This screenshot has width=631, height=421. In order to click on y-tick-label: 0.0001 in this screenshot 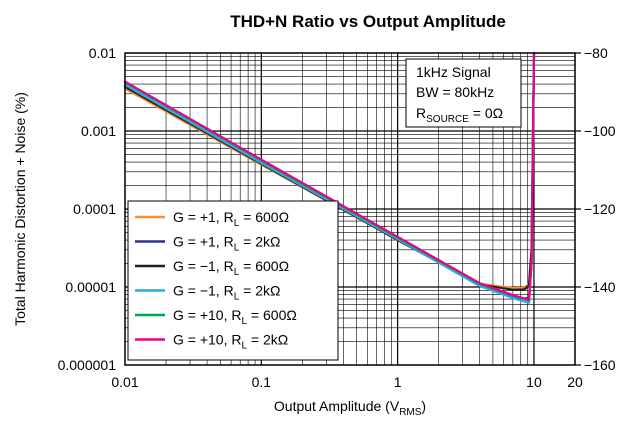, I will do `click(94, 209)`.